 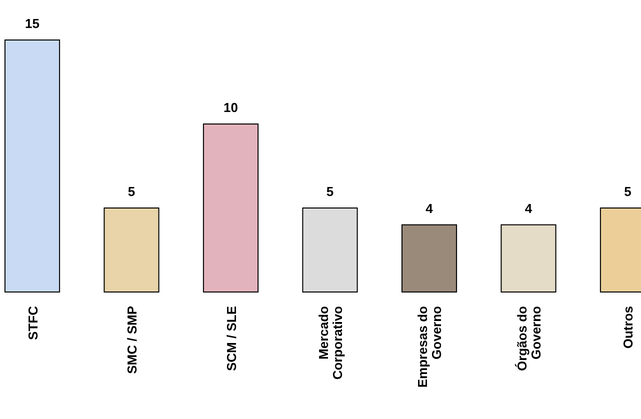 I want to click on x-tick-label: SCM / SLE, so click(x=231, y=339).